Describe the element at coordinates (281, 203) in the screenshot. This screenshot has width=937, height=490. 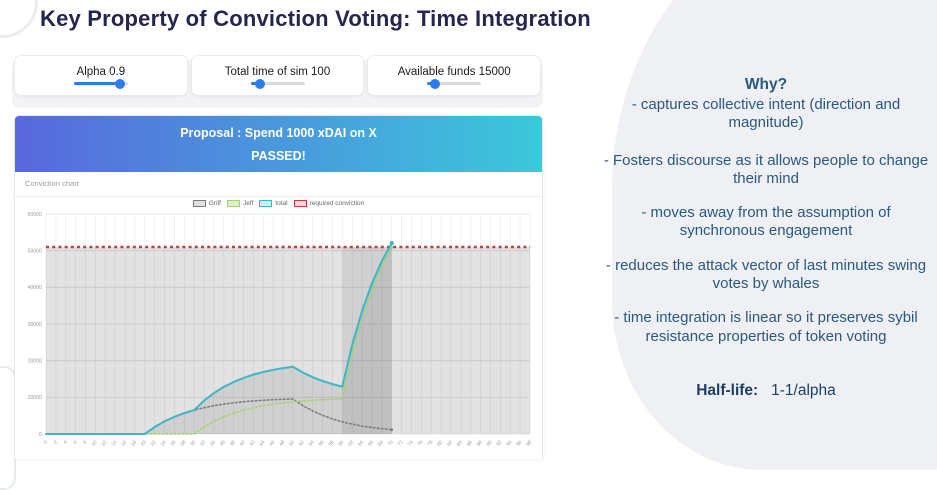
I see `legend-label: total` at that location.